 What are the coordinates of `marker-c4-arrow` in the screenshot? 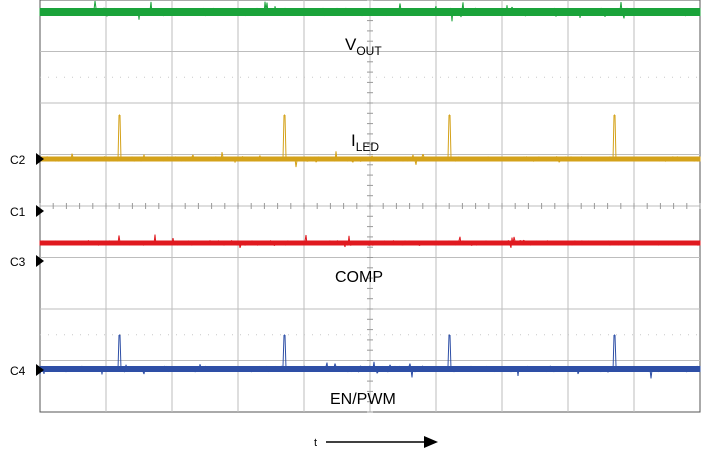 It's located at (40, 370).